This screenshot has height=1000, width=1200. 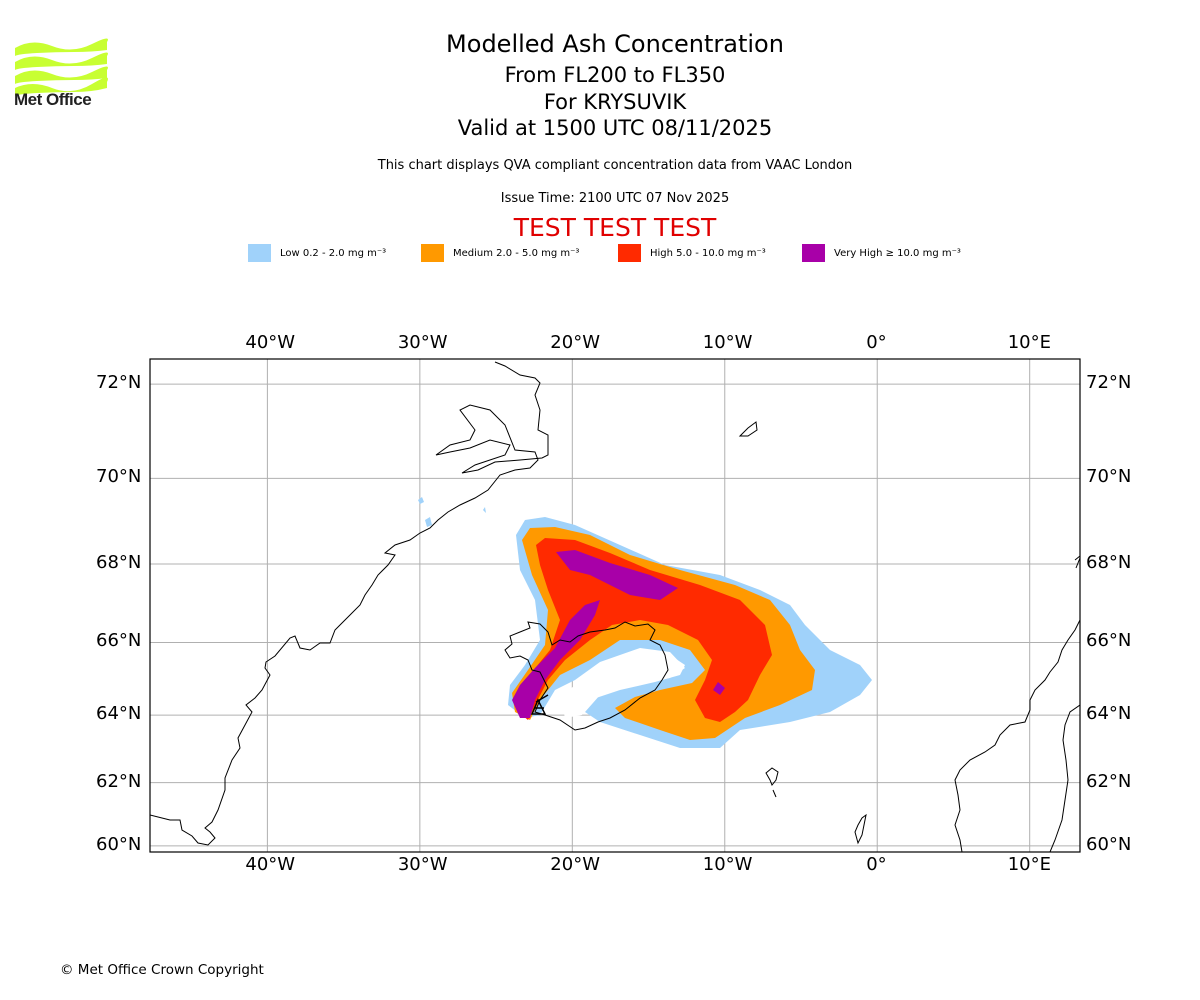 What do you see at coordinates (432, 253) in the screenshot?
I see `legend-swatch-medium` at bounding box center [432, 253].